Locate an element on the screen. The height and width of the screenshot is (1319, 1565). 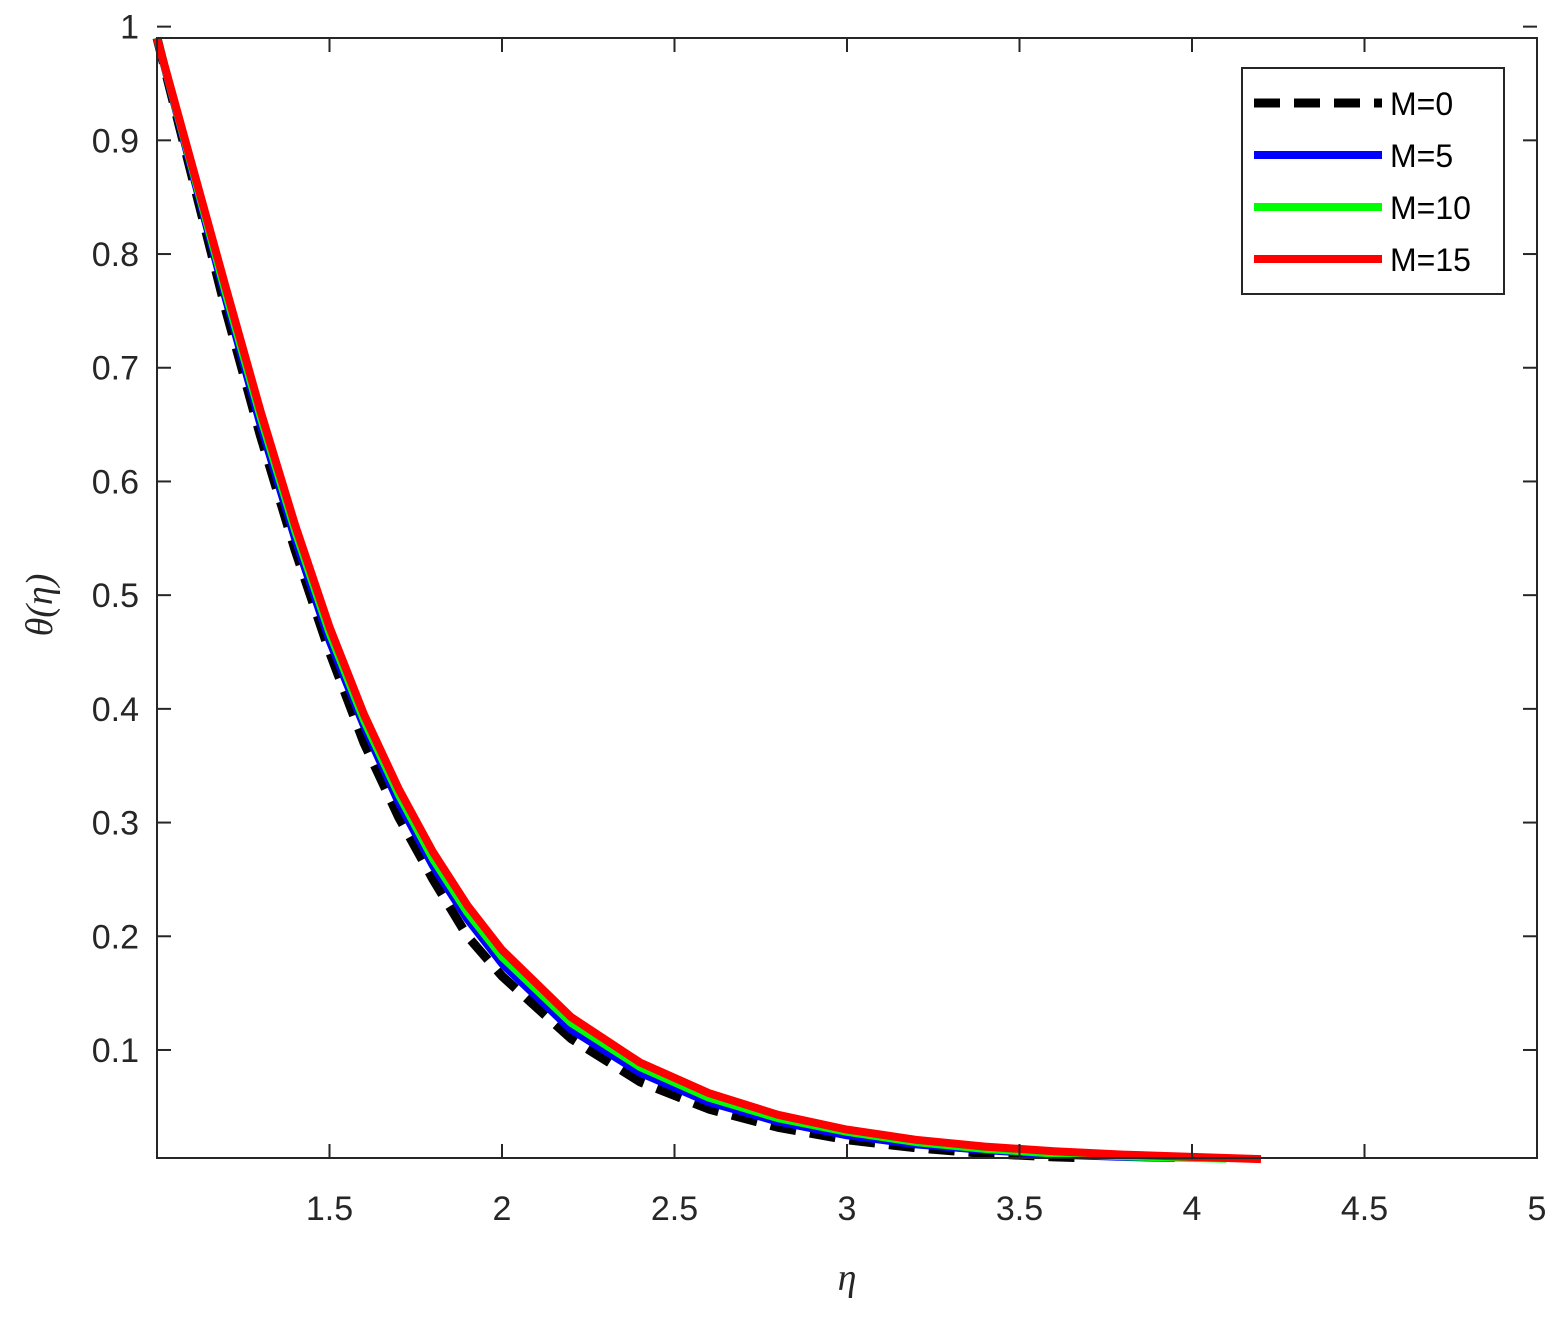
y-tick-label: 0.1 is located at coordinates (115, 1051).